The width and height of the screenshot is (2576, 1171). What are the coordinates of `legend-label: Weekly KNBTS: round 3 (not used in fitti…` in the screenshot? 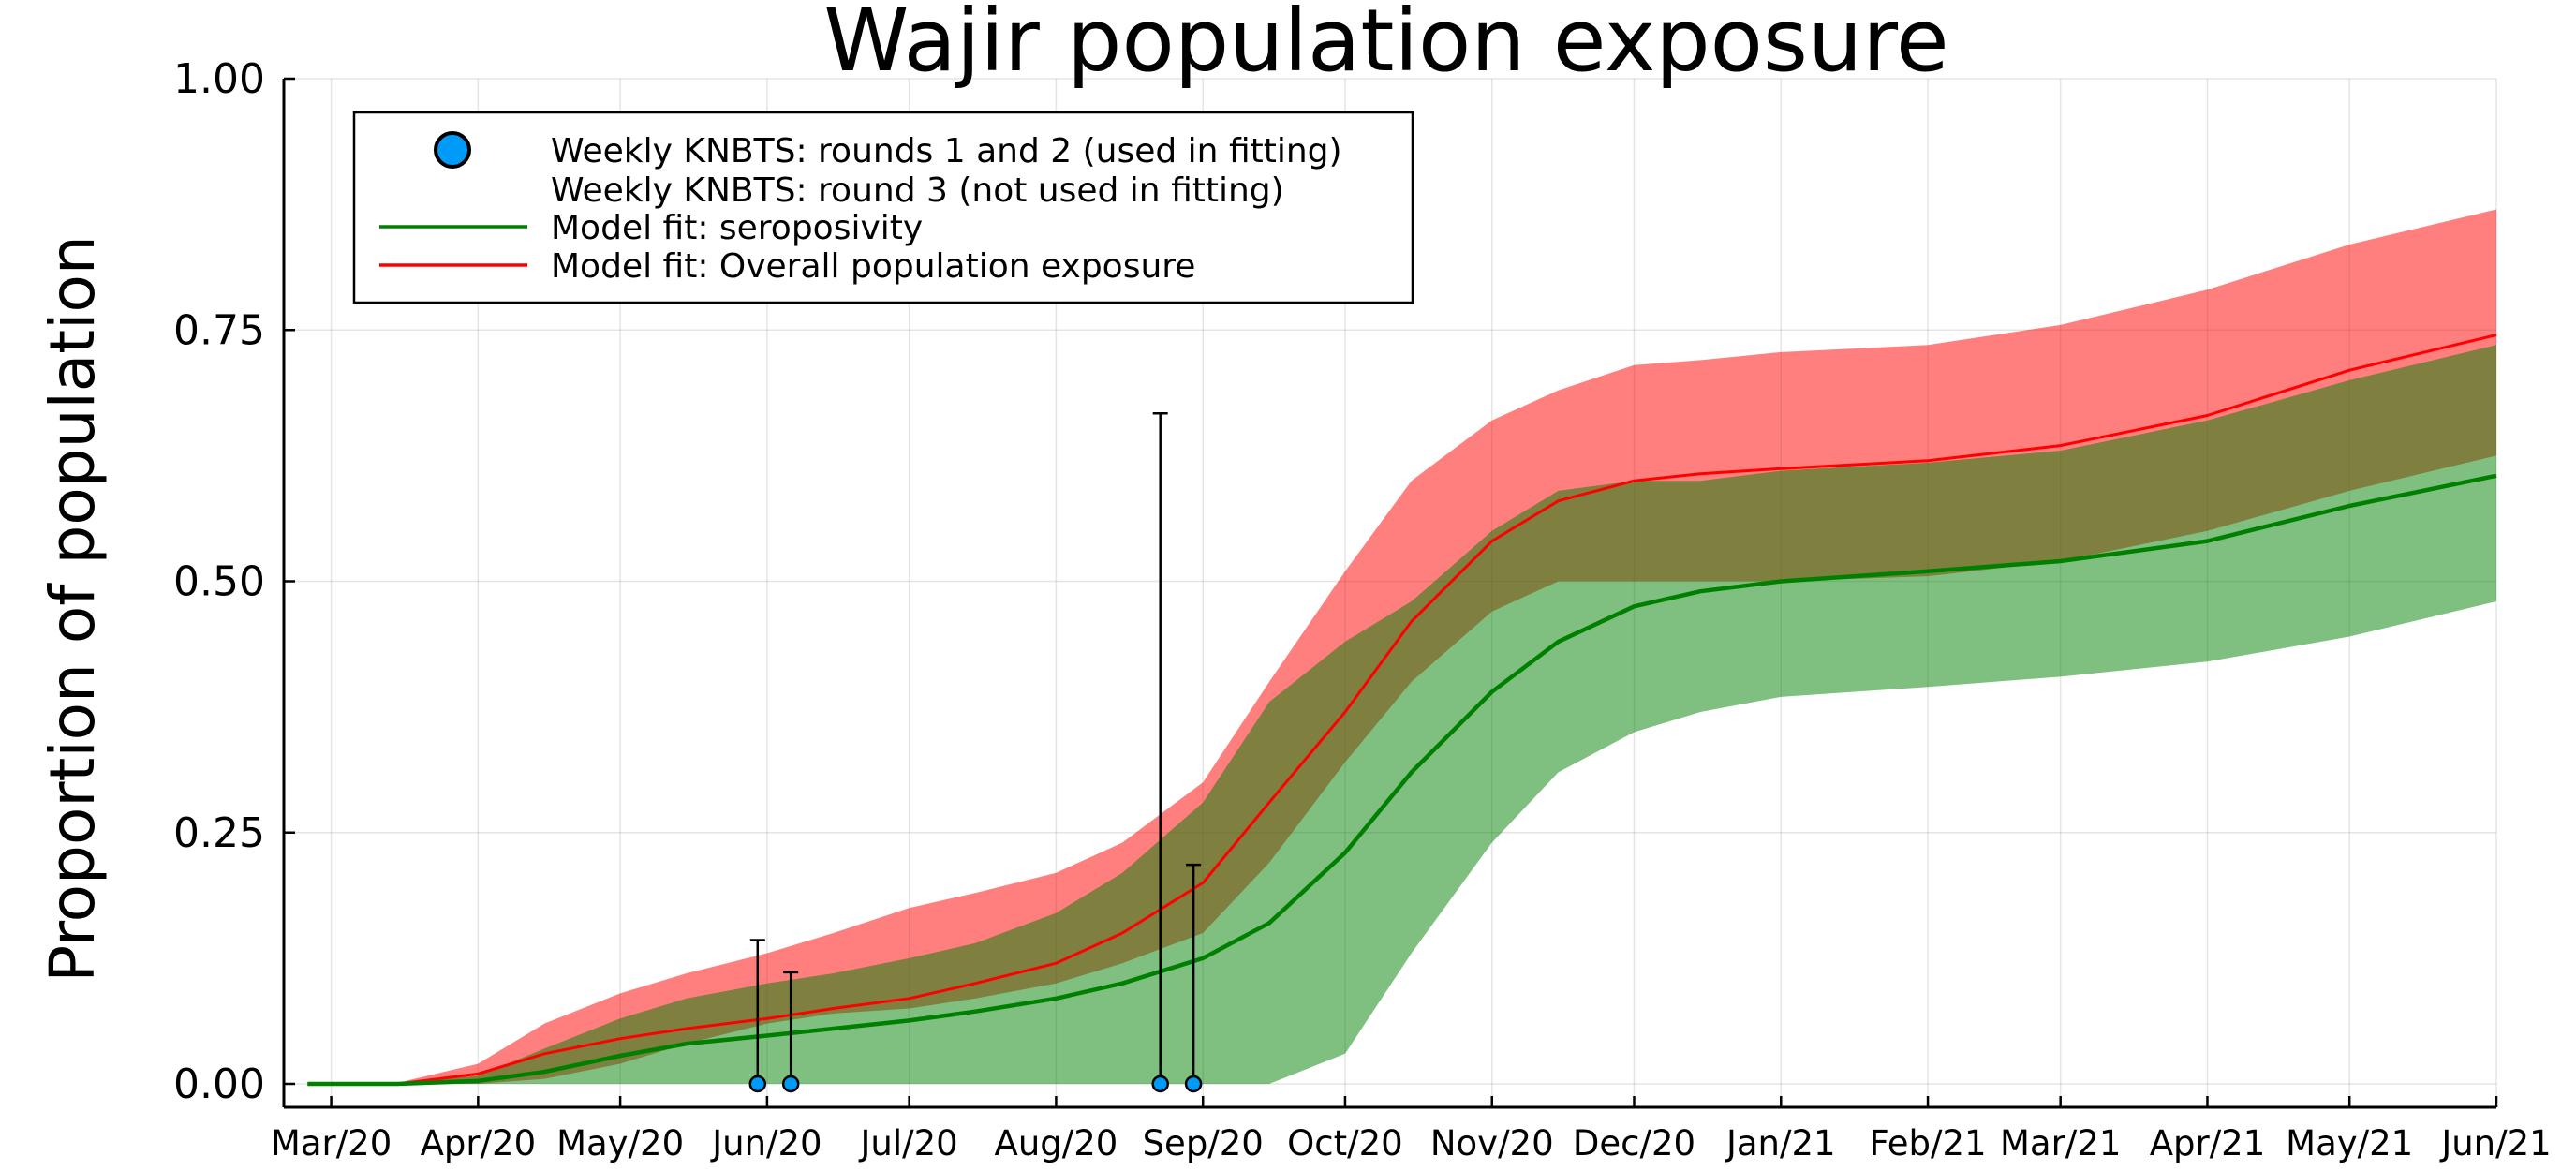 It's located at (918, 190).